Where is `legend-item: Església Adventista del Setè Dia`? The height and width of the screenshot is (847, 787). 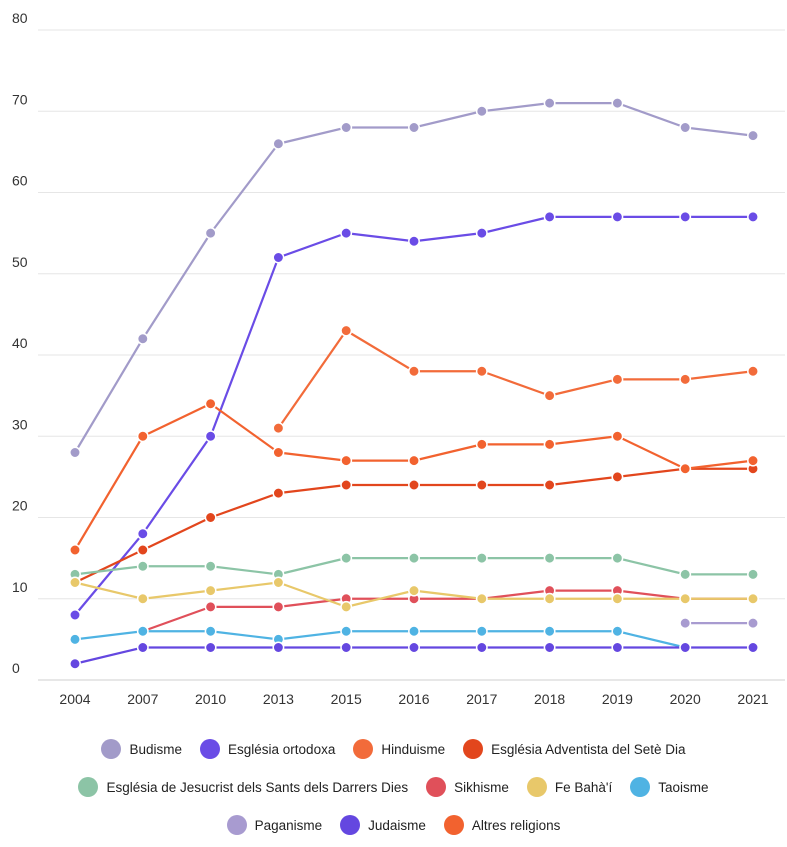
legend-item: Església Adventista del Setè Dia is located at coordinates (574, 749).